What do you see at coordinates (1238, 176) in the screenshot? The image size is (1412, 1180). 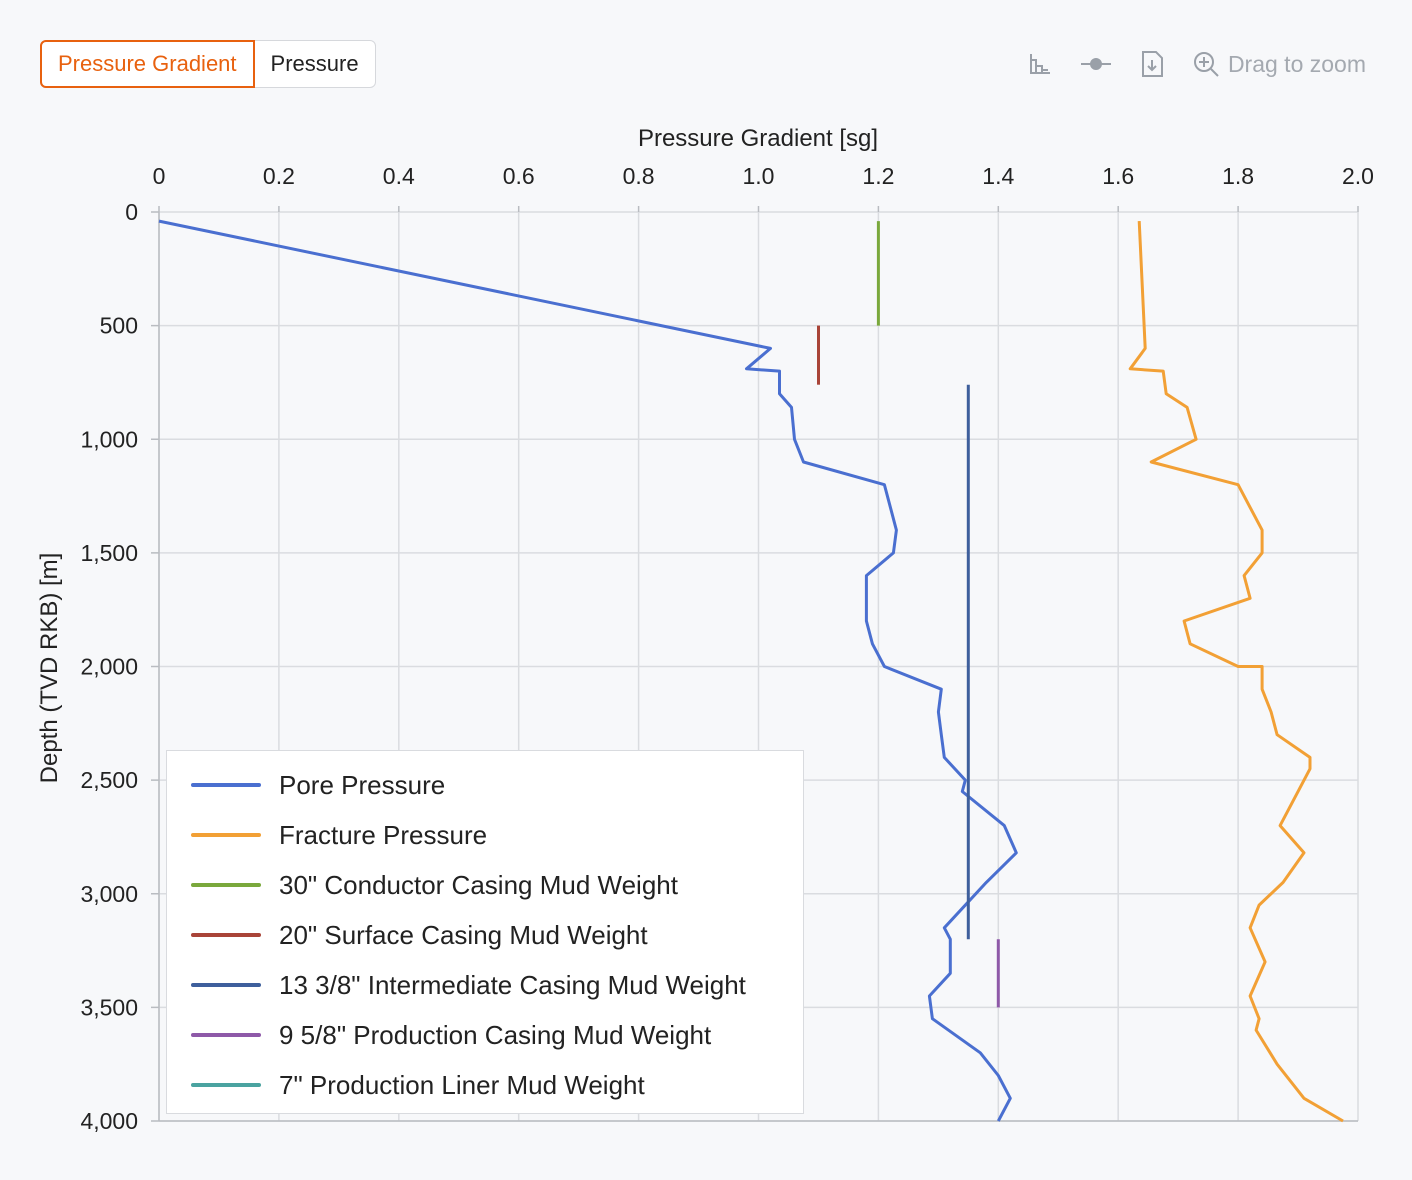 I see `x-tick-label: 1.8` at bounding box center [1238, 176].